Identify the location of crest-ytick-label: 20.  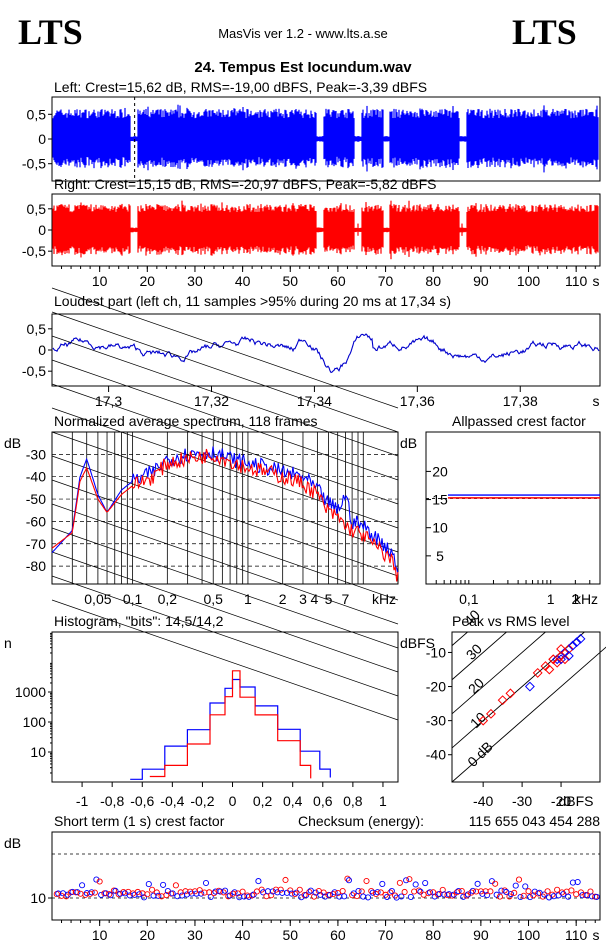
(440, 471).